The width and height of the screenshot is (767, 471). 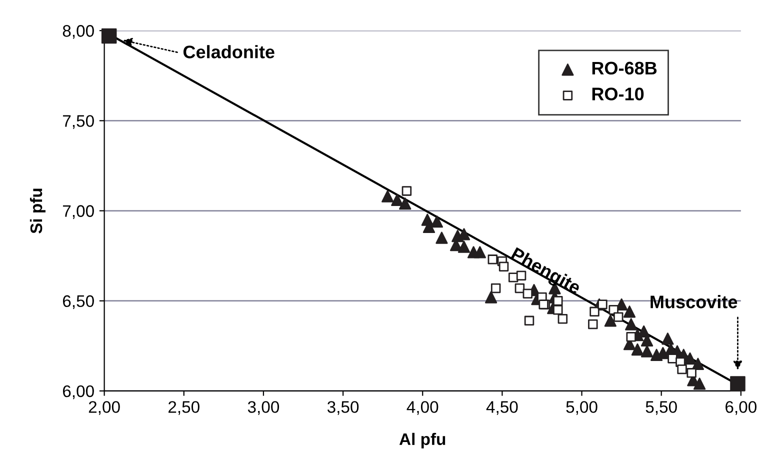 I want to click on x-tick-label: 2,50, so click(x=184, y=408).